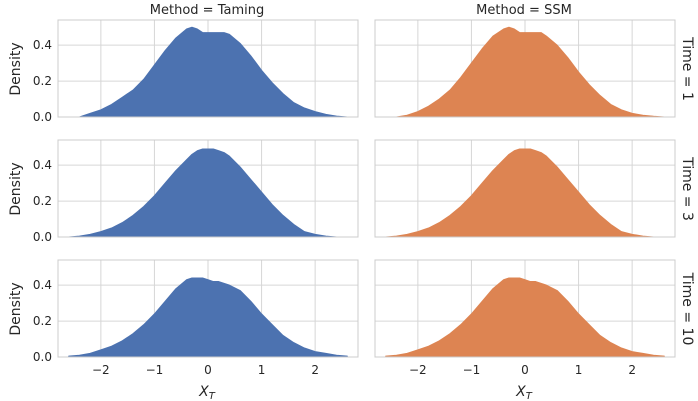 Image resolution: width=698 pixels, height=401 pixels. I want to click on y-axis-label-row-2: Density, so click(16, 188).